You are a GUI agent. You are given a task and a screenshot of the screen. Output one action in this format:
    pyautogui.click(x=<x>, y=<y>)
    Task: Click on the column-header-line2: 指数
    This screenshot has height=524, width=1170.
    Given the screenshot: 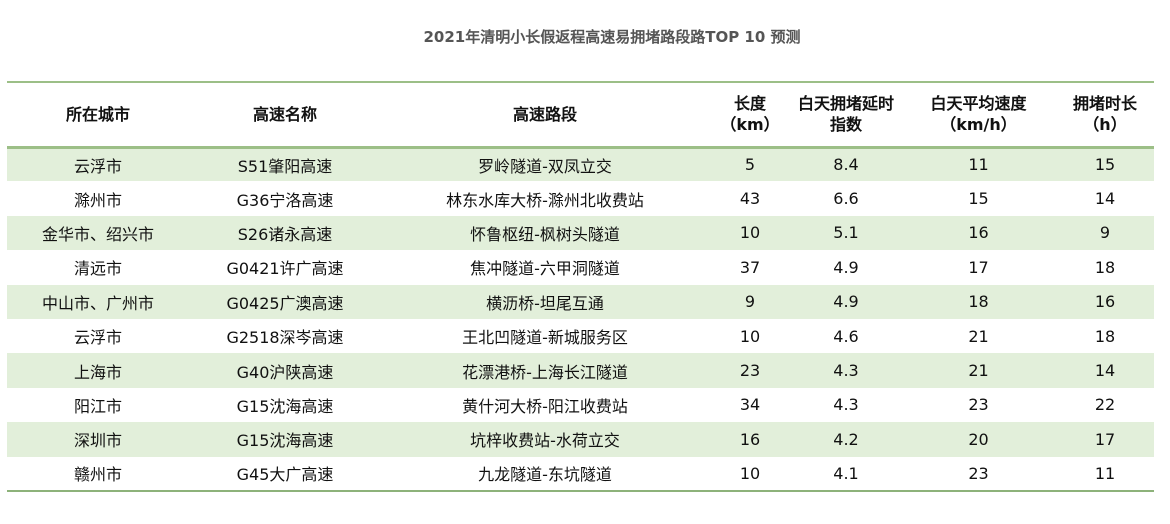 What is the action you would take?
    pyautogui.click(x=845, y=125)
    